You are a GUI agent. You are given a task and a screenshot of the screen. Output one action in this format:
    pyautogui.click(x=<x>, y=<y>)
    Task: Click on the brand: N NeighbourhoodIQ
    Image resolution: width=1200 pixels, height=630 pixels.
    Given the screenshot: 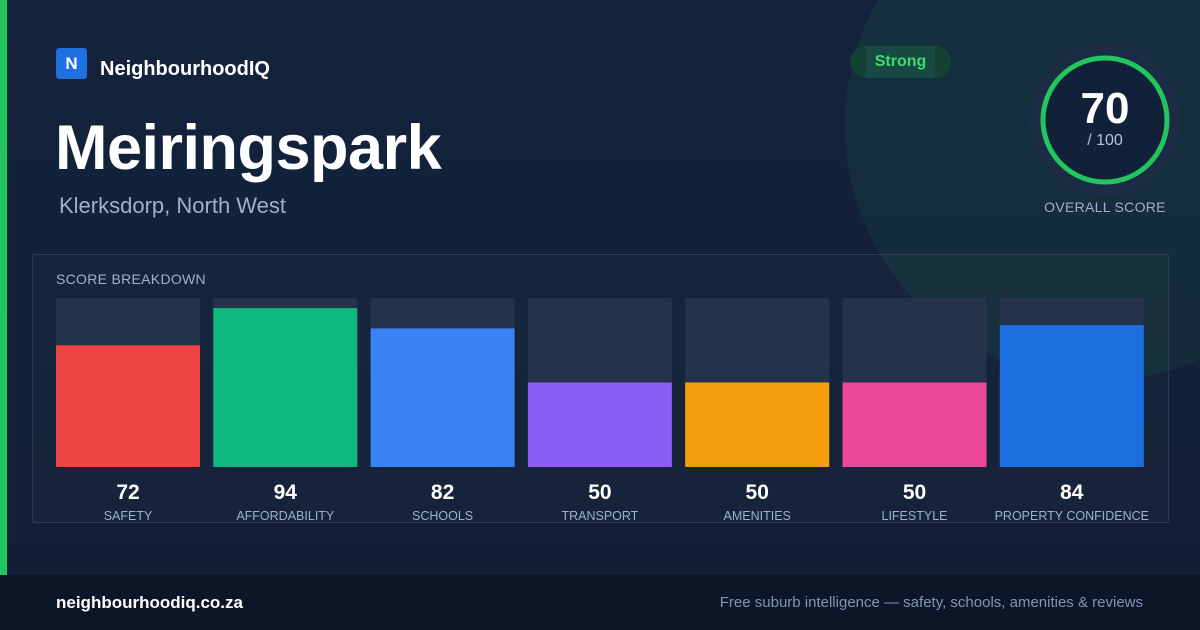 What is the action you would take?
    pyautogui.click(x=163, y=63)
    